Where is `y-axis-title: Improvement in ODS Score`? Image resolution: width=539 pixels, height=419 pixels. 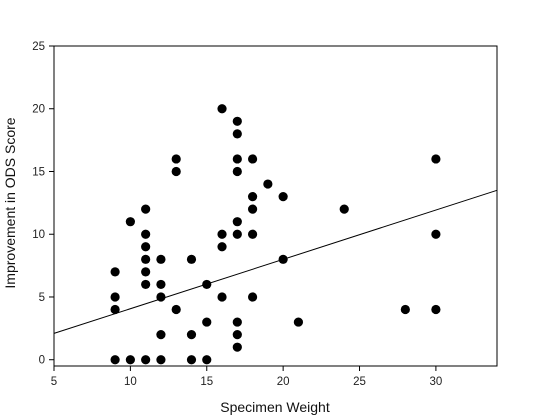
y-axis-title: Improvement in ODS Score is located at coordinates (10, 202).